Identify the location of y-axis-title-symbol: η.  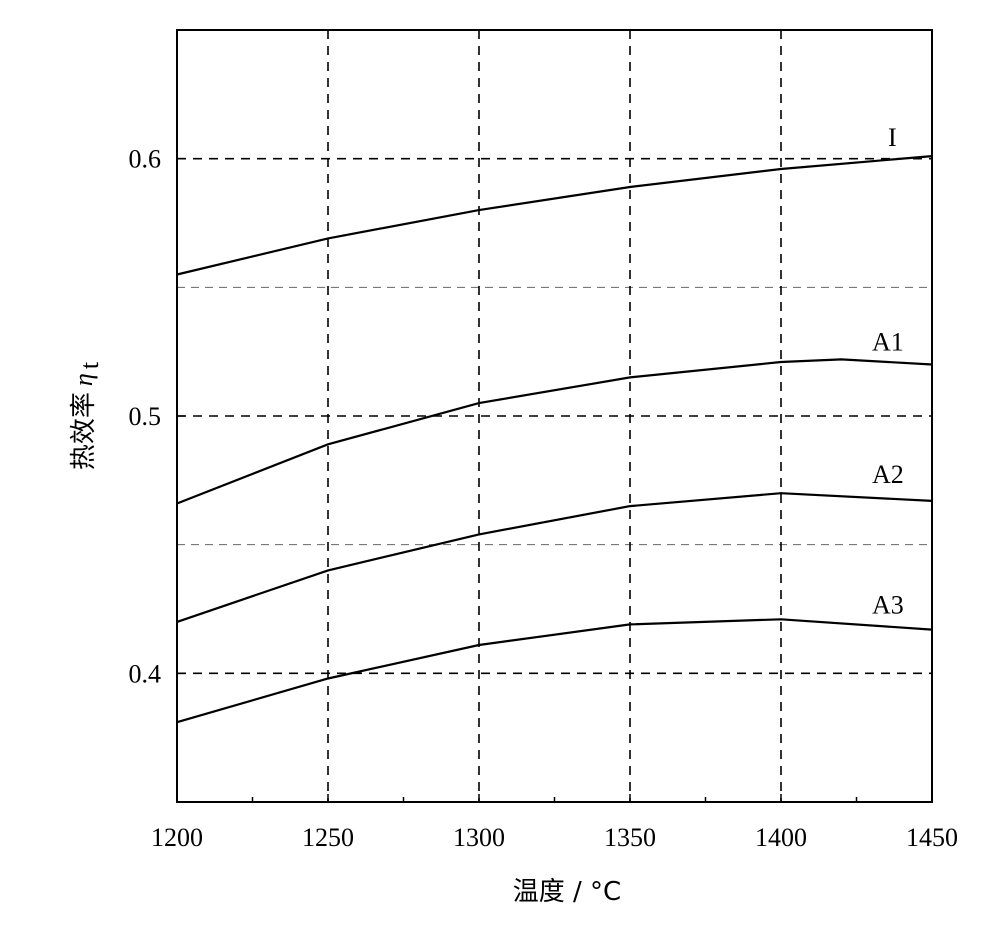
(83, 379).